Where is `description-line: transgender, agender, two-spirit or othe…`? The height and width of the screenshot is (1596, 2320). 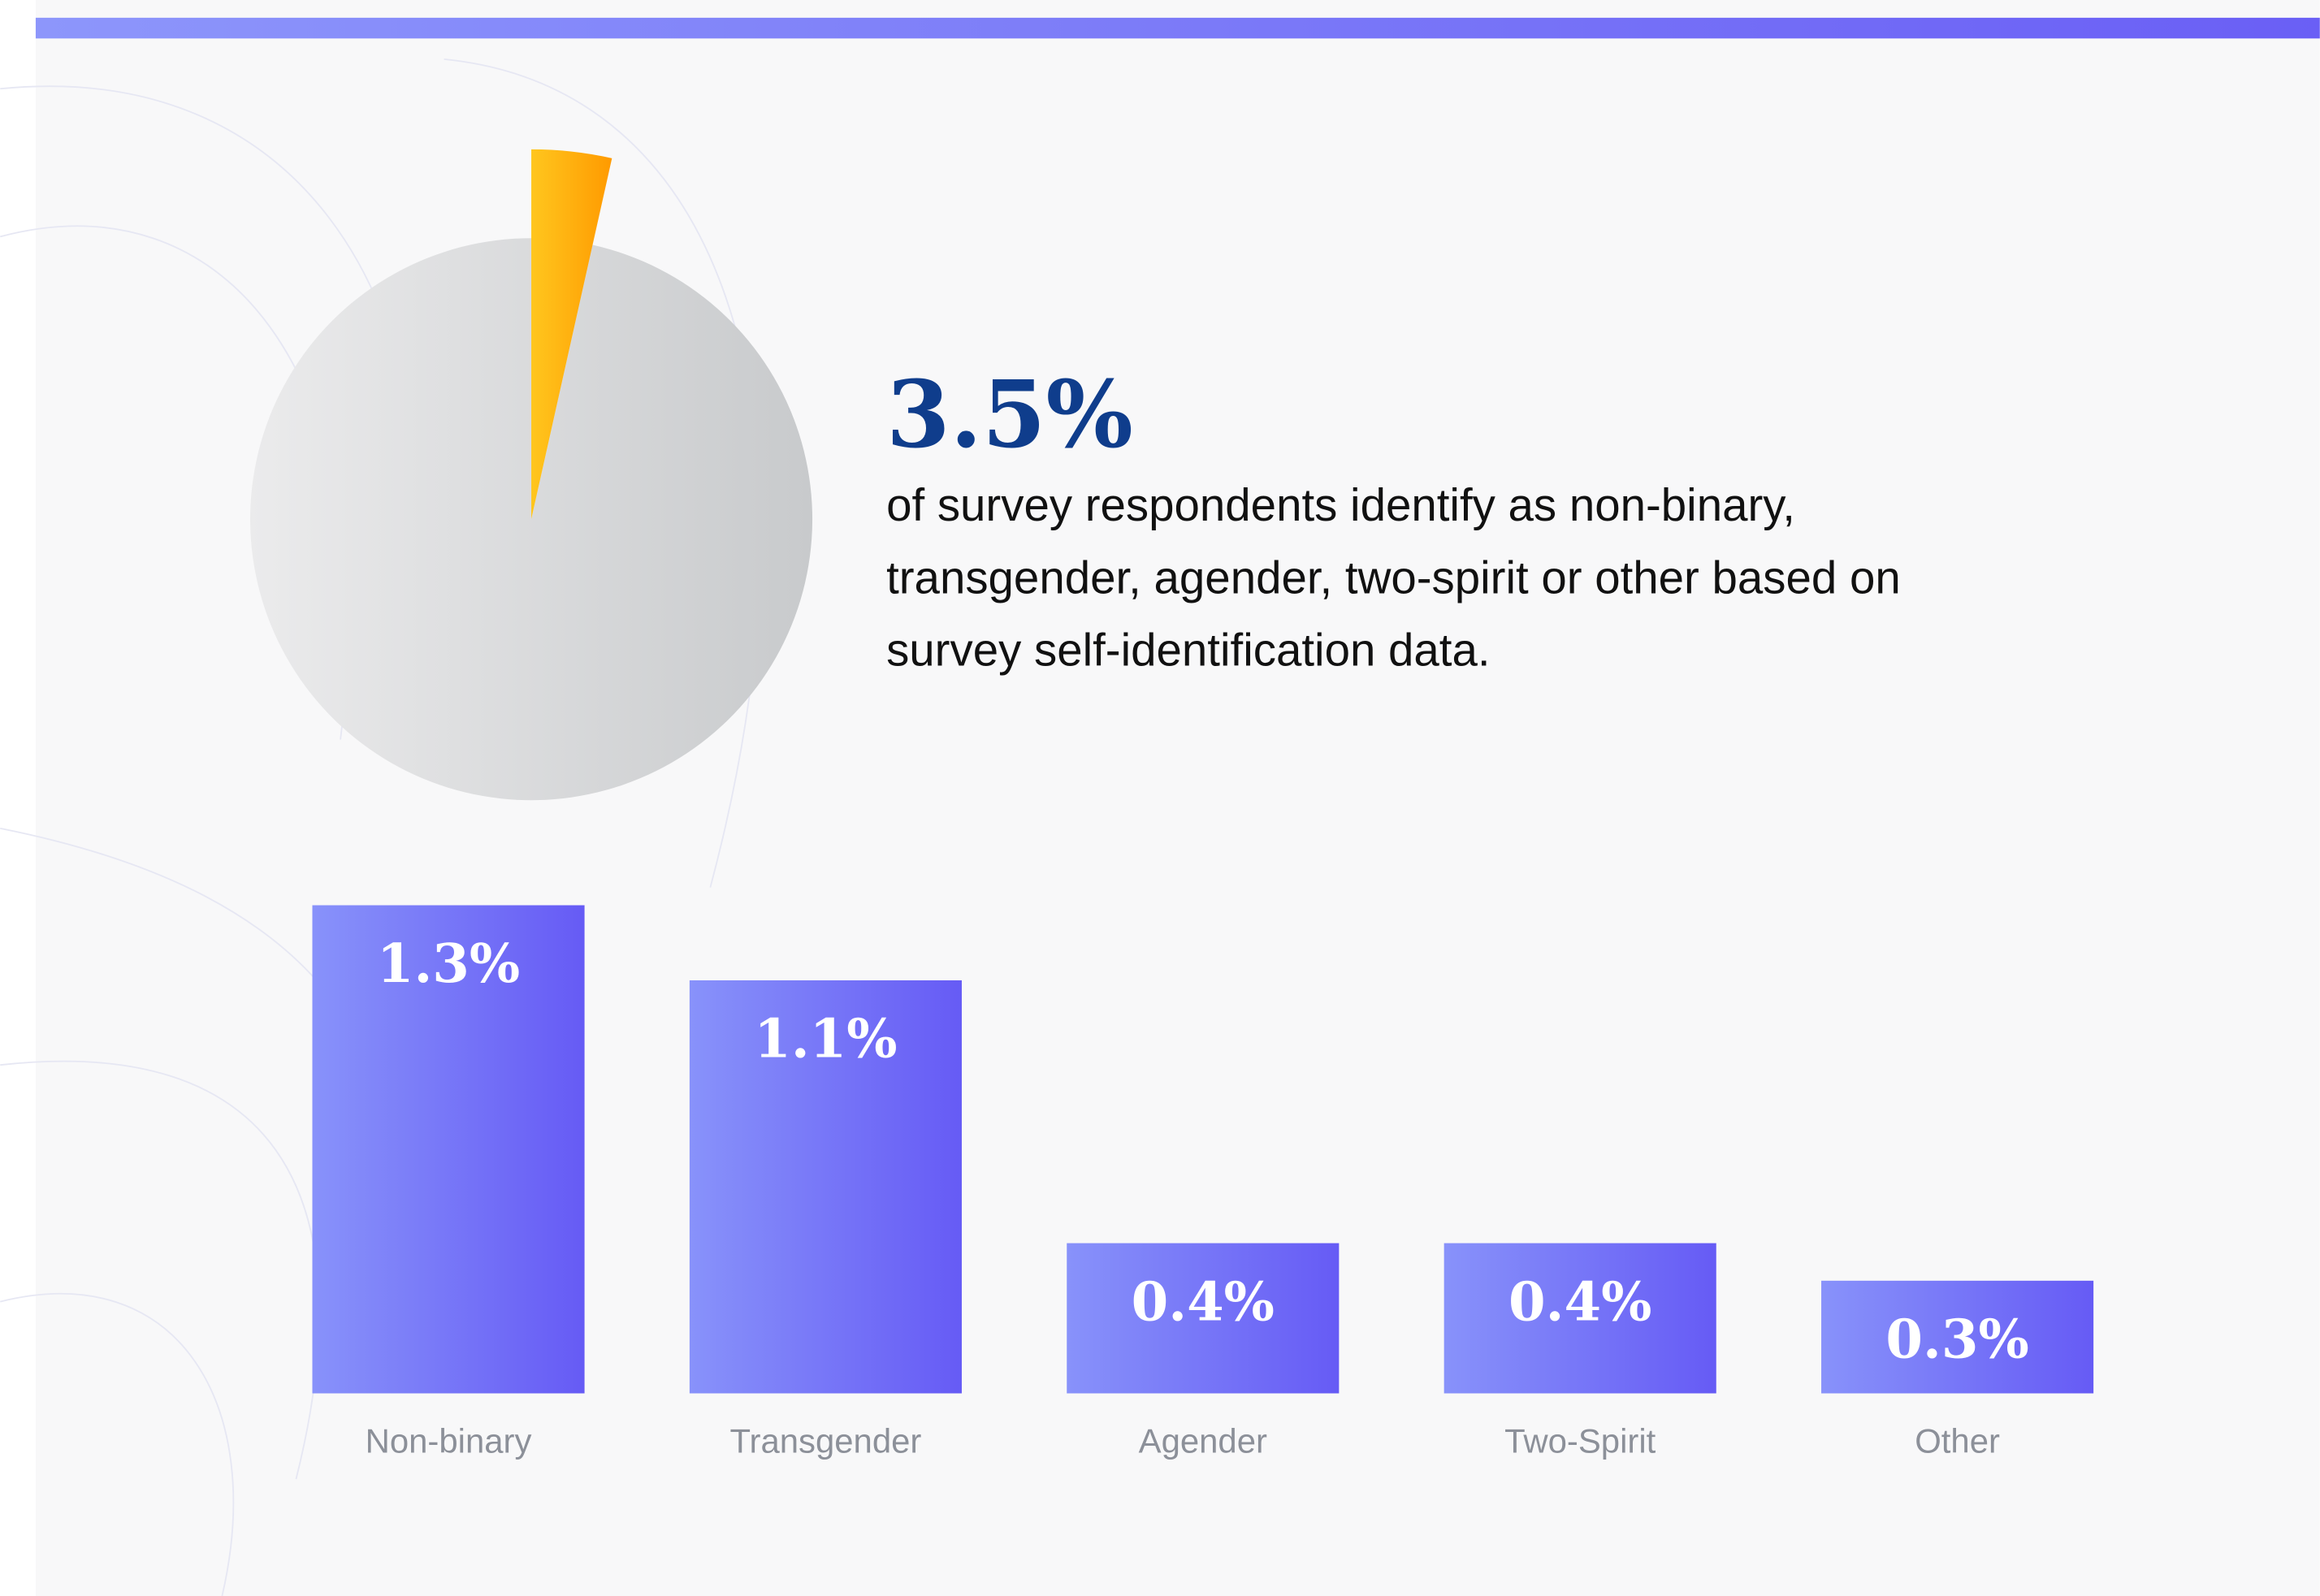
description-line: transgender, agender, two-spirit or othe… is located at coordinates (1393, 577).